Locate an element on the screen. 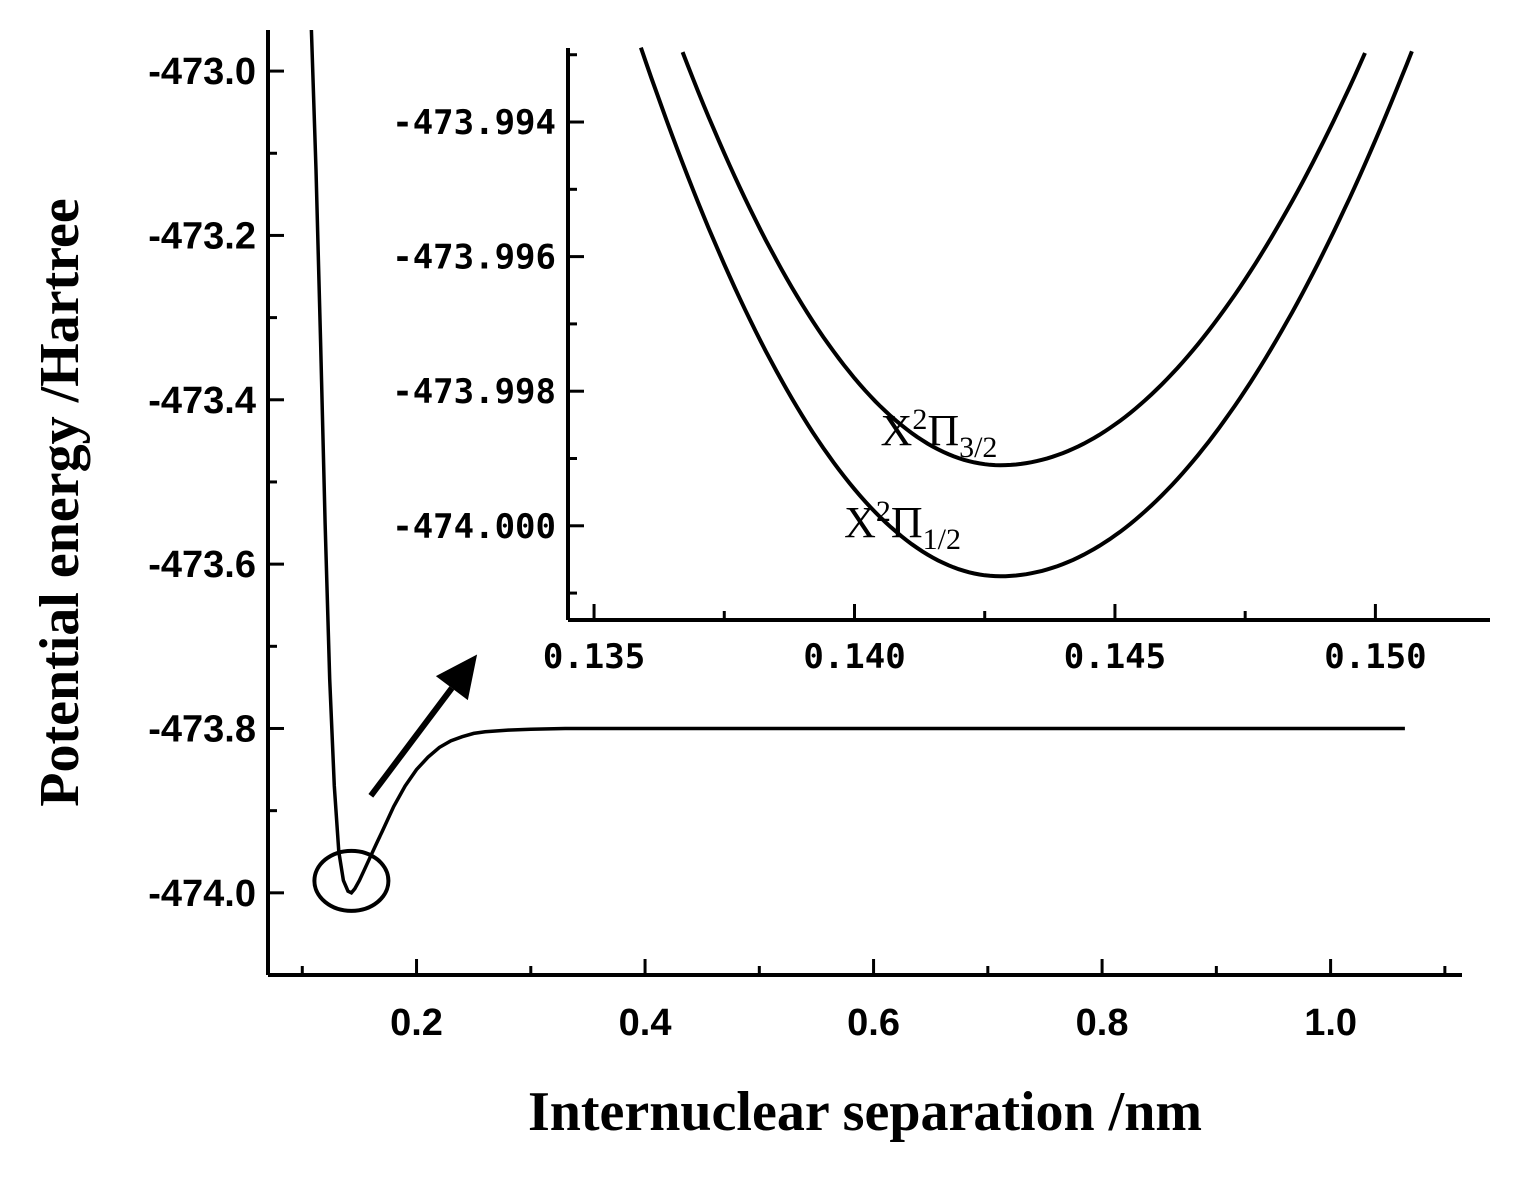  x-axis-title: Internuclear separation /nm is located at coordinates (865, 1112).